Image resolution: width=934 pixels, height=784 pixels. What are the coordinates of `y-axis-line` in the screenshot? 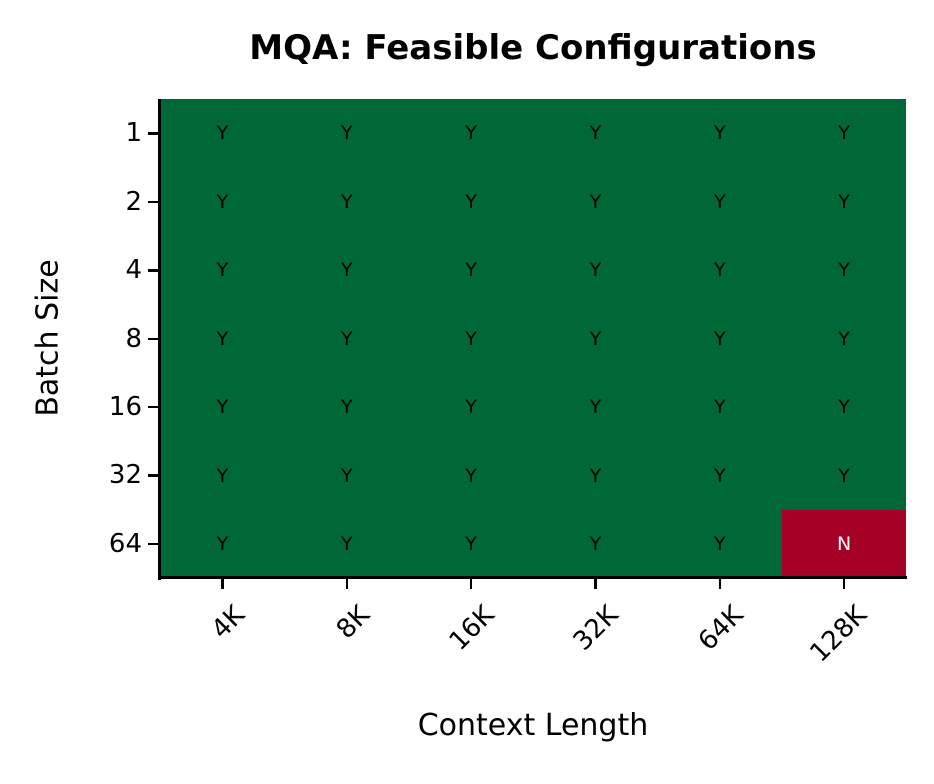 It's located at (159, 339).